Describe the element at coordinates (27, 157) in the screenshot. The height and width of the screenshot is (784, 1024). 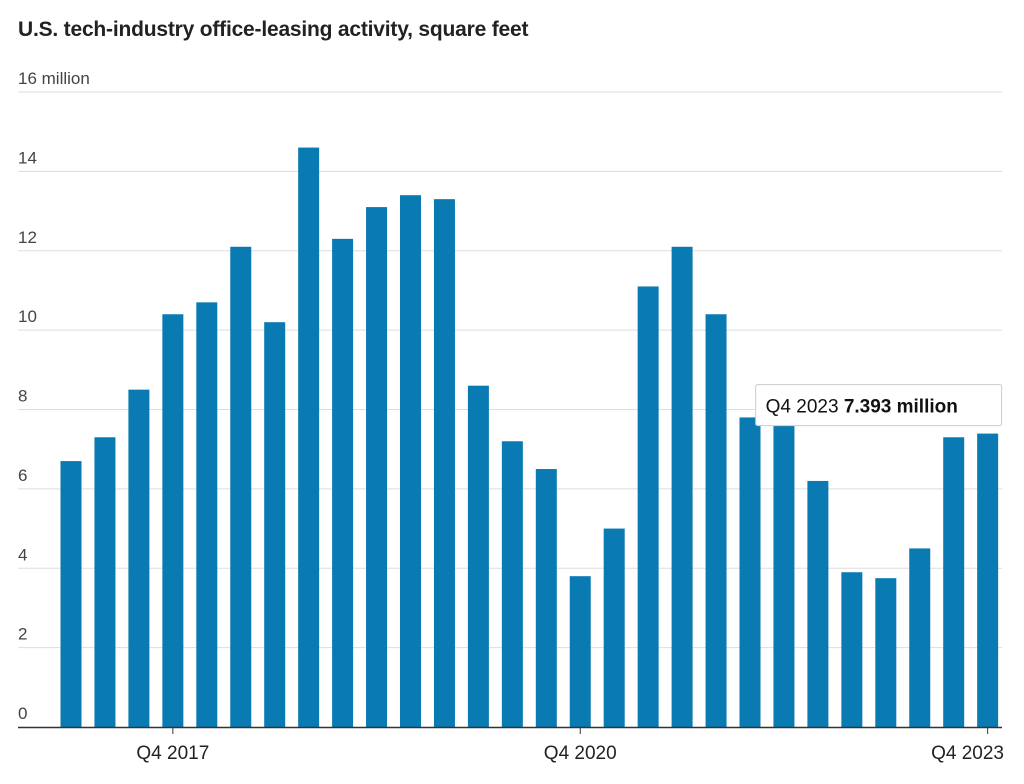
I see `y-tick-label: 14` at that location.